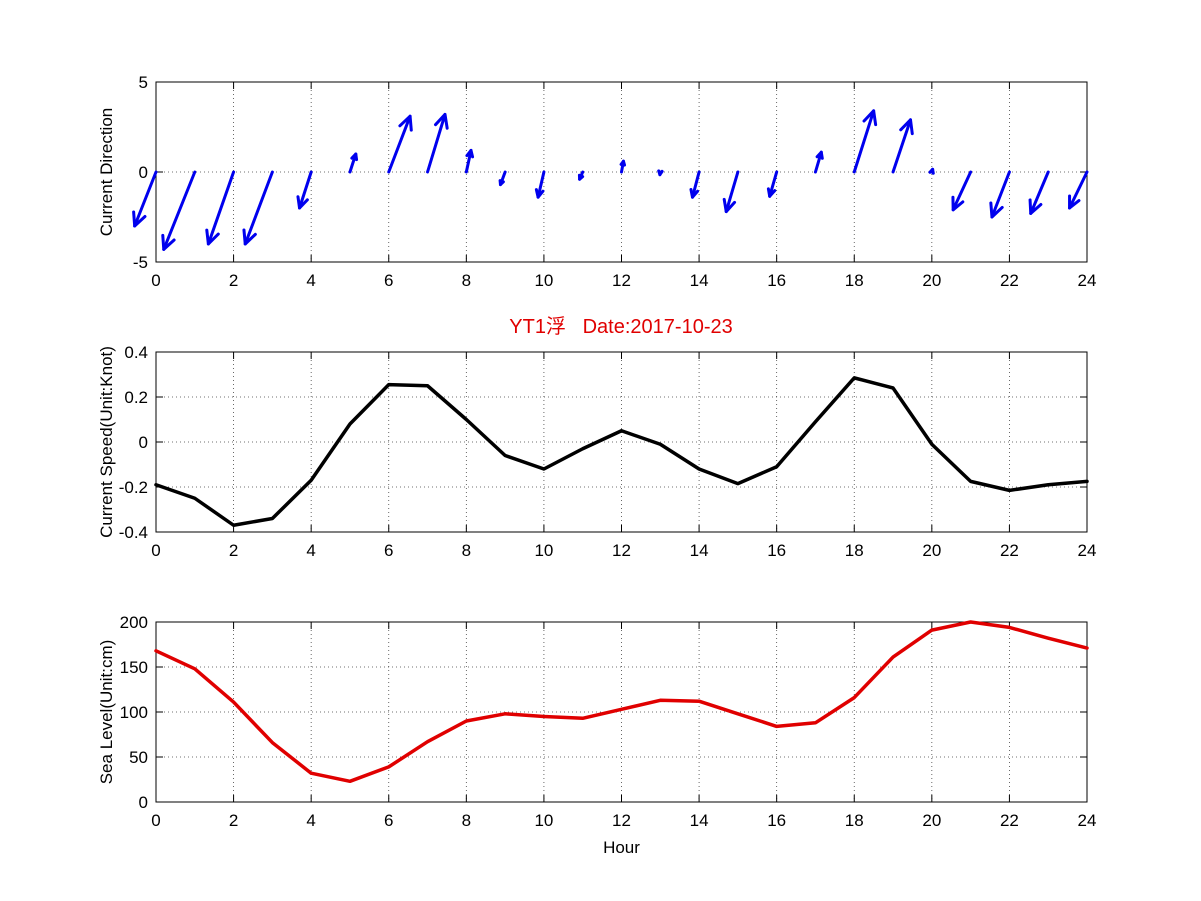 This screenshot has height=901, width=1201. Describe the element at coordinates (134, 622) in the screenshot. I see `y-tick-label: 200` at that location.